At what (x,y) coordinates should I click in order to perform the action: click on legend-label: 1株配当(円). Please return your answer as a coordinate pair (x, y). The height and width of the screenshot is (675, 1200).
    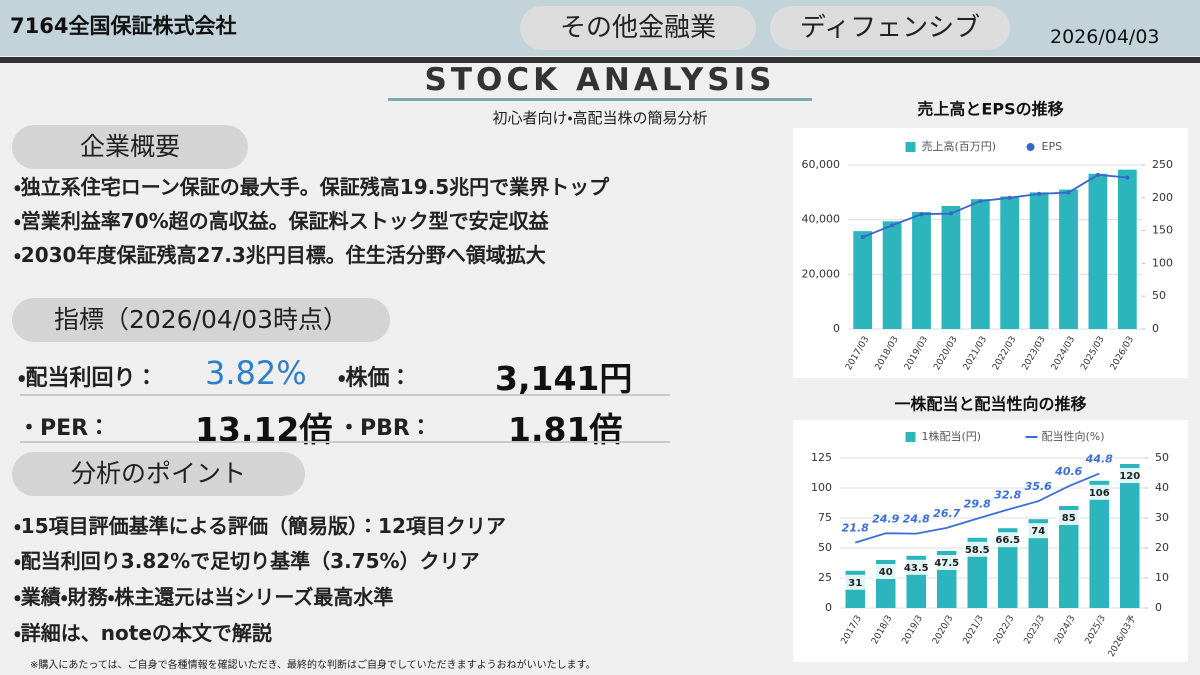
    Looking at the image, I should click on (952, 436).